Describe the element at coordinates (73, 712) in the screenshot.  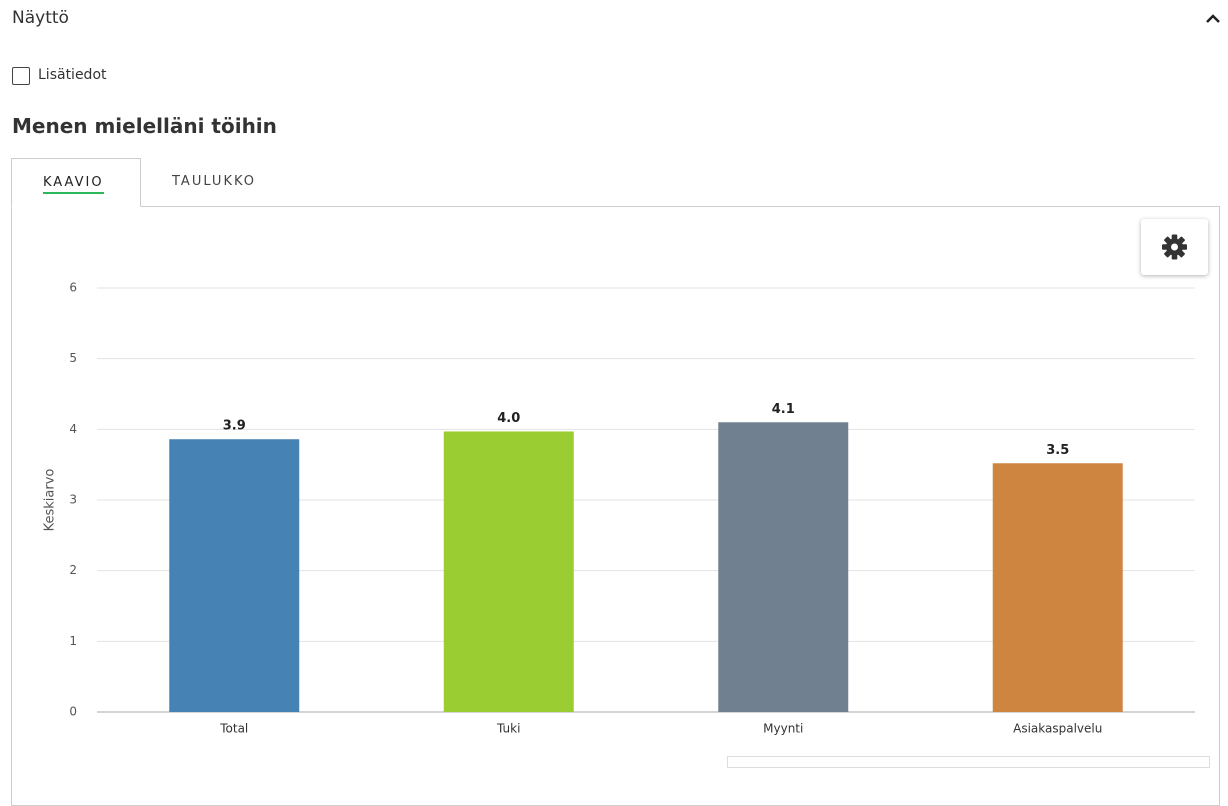
I see `y-tick-label: 0` at that location.